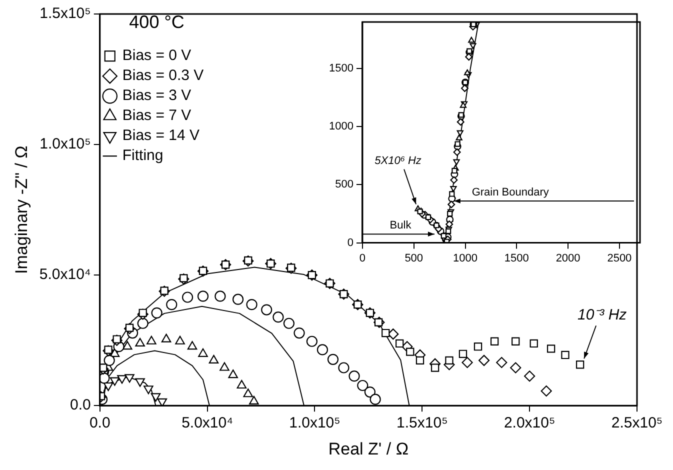 This screenshot has height=470, width=673. Describe the element at coordinates (362, 258) in the screenshot. I see `x-tick-label: 0` at that location.